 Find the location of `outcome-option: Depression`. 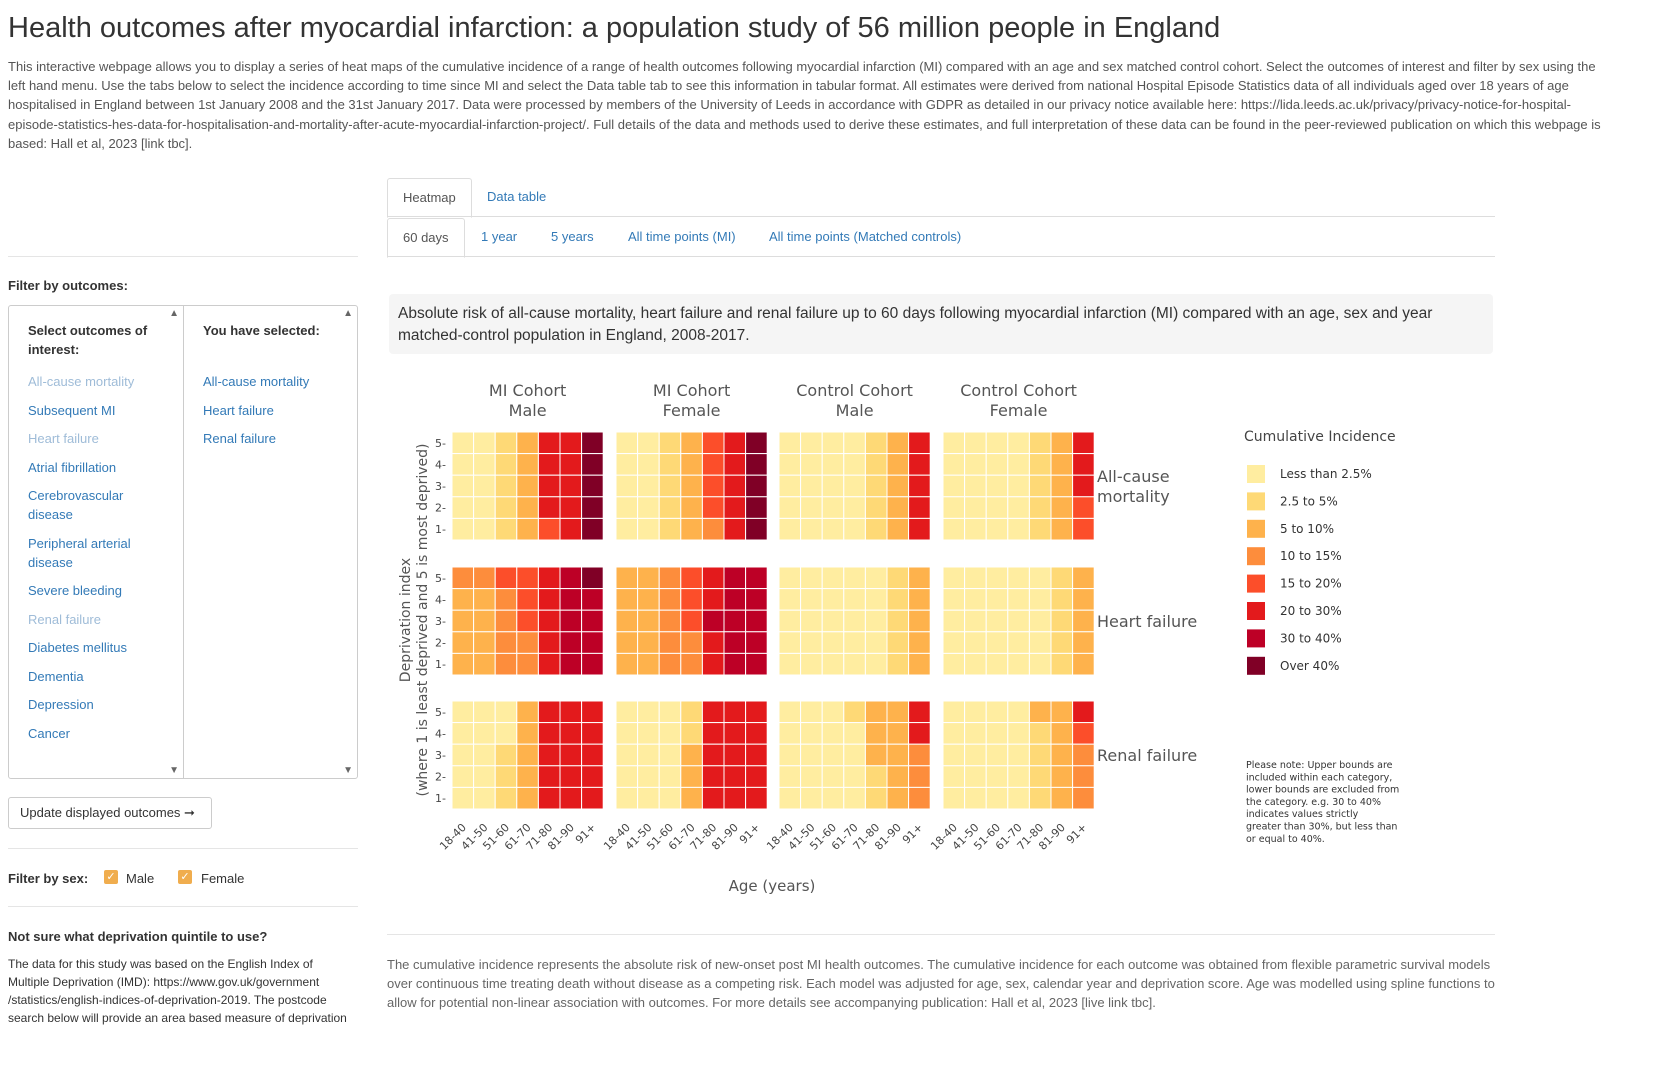

outcome-option: Depression is located at coordinates (61, 704).